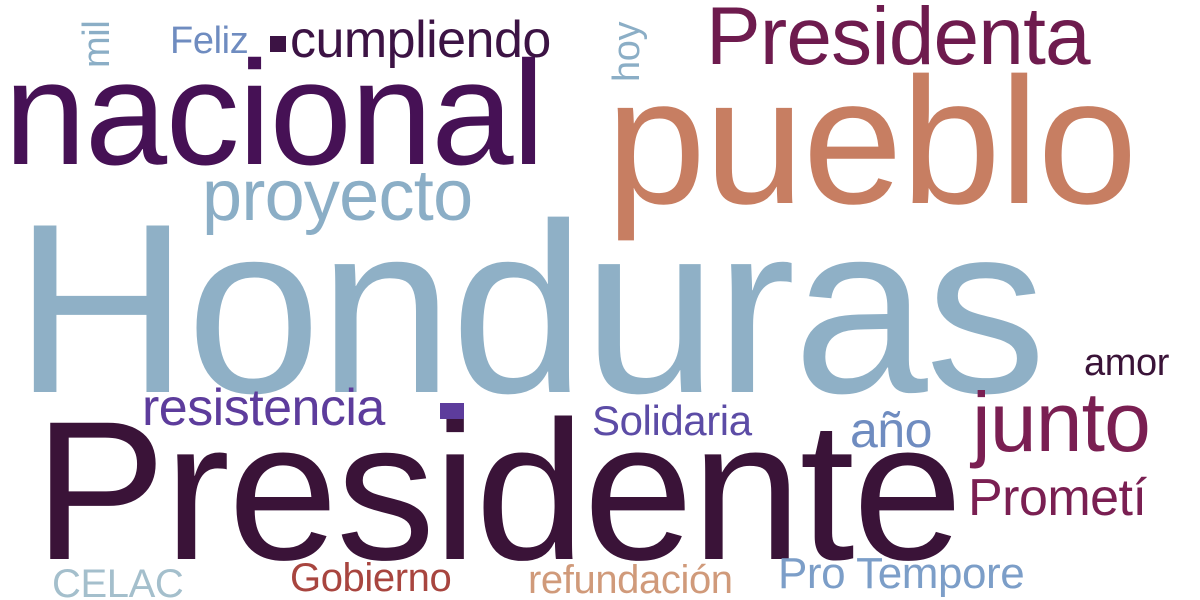 The image size is (1200, 600). Describe the element at coordinates (898, 41) in the screenshot. I see `word-presidenta: Presidenta` at that location.